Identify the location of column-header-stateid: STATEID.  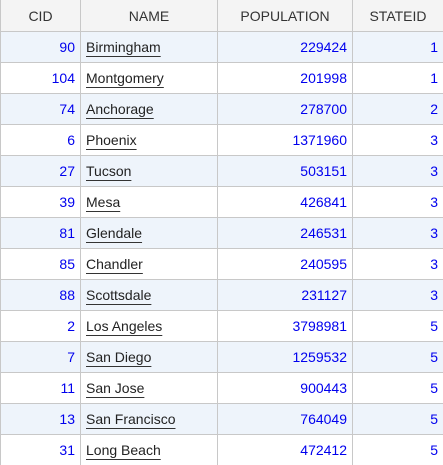
(397, 16).